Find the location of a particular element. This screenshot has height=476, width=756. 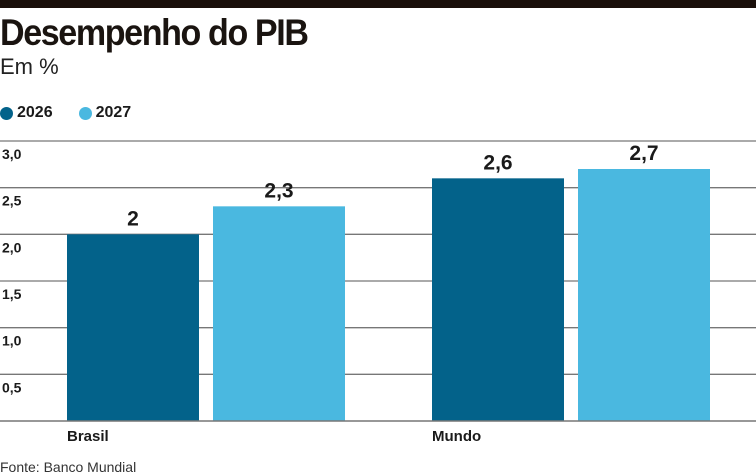

bar-brasil-2027 is located at coordinates (279, 313).